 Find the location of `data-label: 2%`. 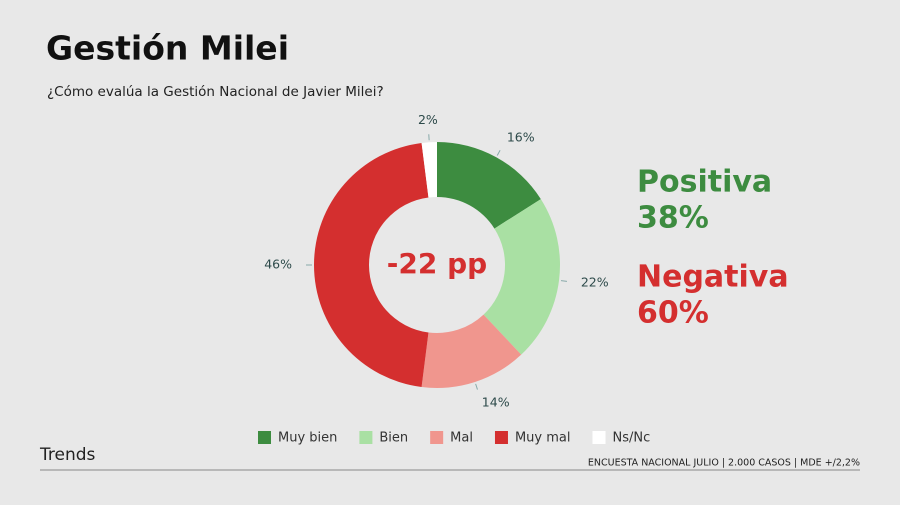

data-label: 2% is located at coordinates (428, 119).